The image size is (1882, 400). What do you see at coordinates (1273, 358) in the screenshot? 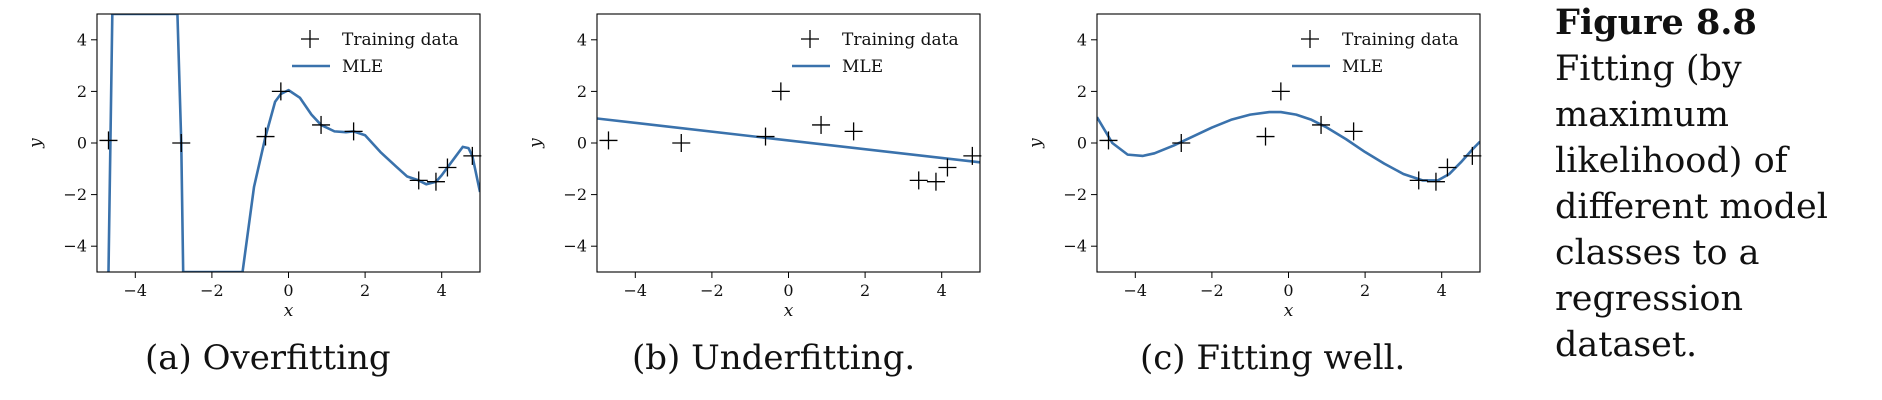
I see `caption-c: (c) Fitting well.` at bounding box center [1273, 358].